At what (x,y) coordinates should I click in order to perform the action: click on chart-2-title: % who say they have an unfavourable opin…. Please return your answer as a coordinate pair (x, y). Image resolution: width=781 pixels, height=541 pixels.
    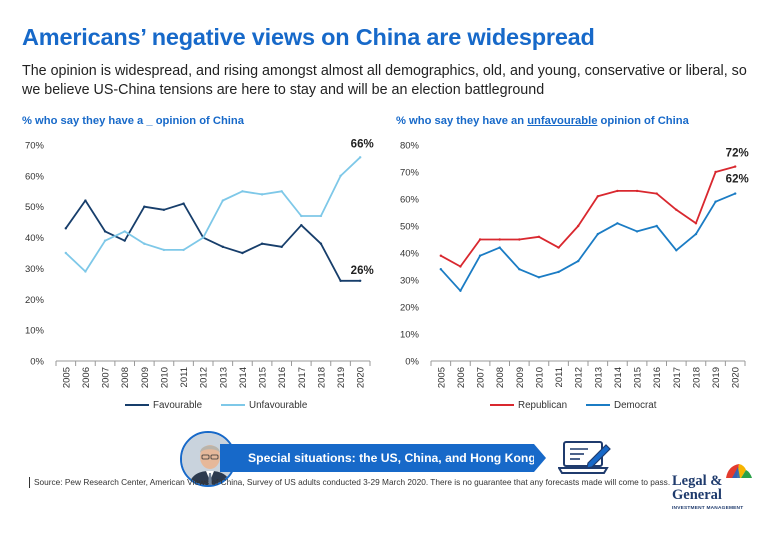
    Looking at the image, I should click on (542, 121).